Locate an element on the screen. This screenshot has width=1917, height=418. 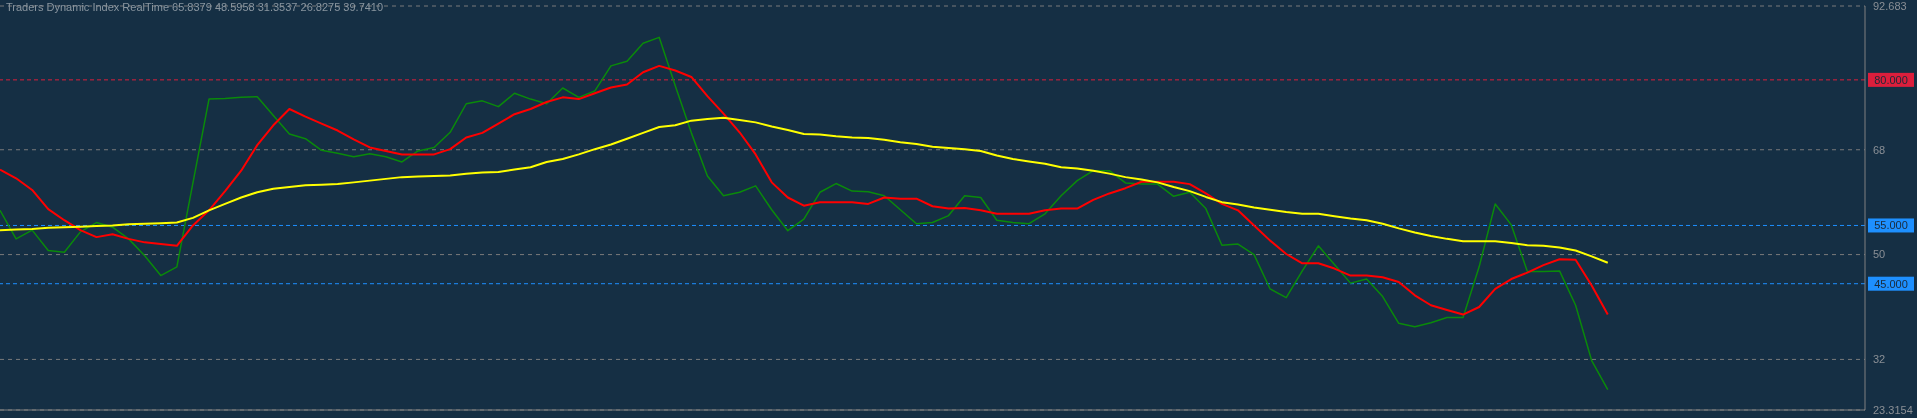
ref-line-label: 45.000 is located at coordinates (1891, 283).